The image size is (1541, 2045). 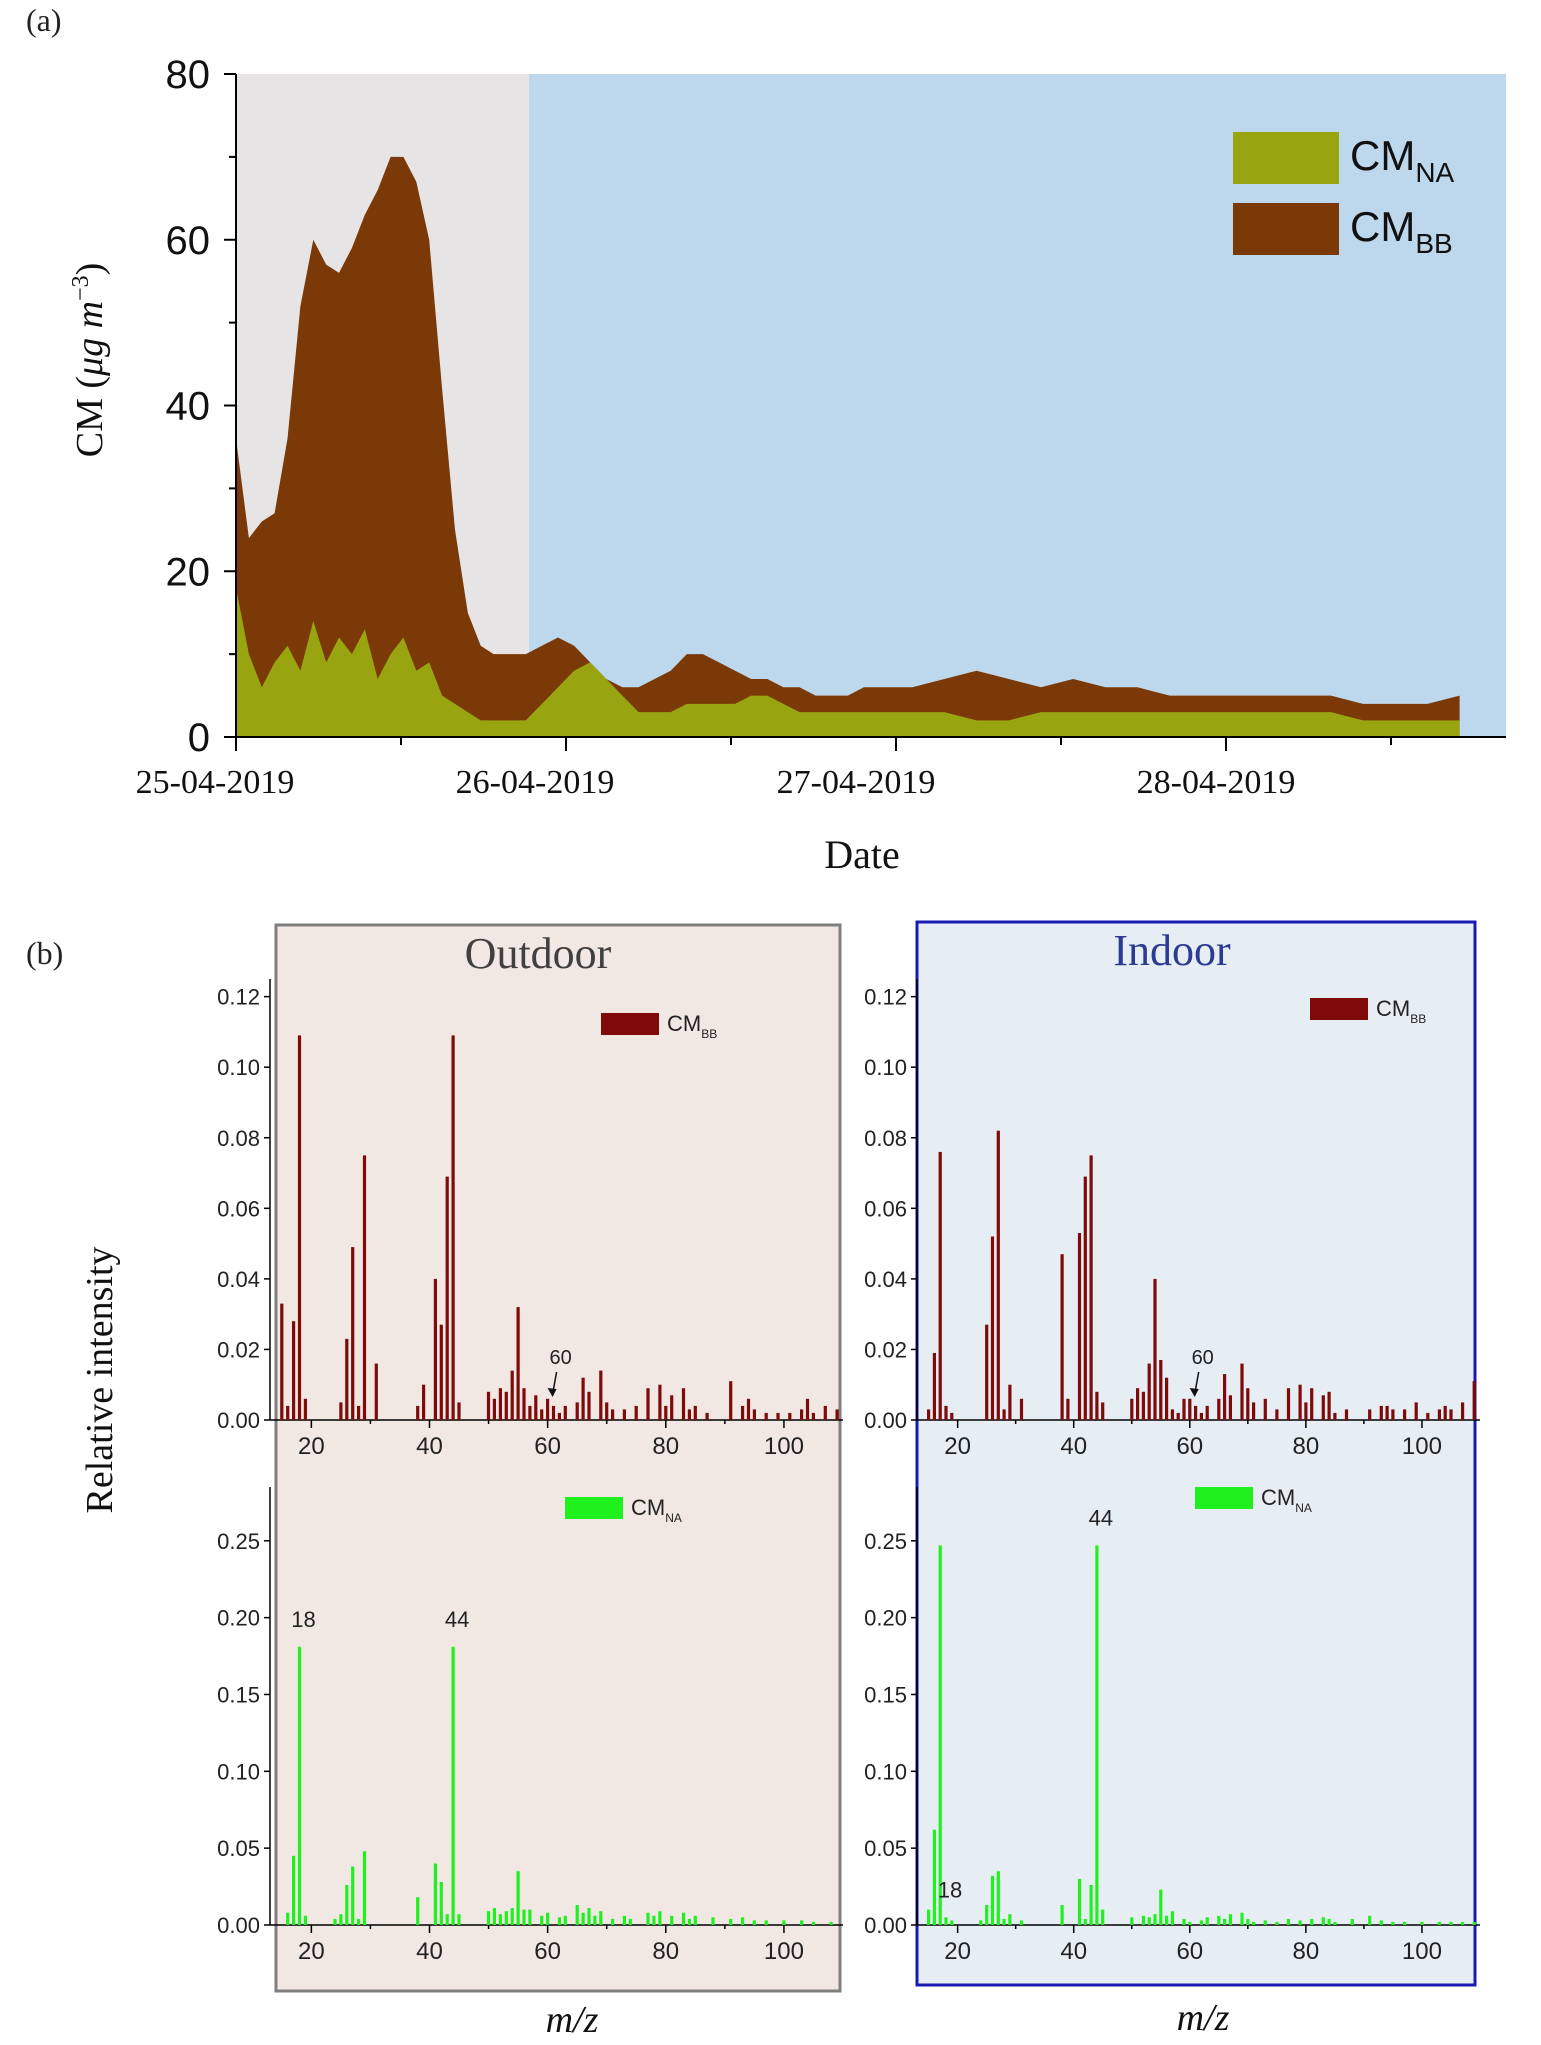 What do you see at coordinates (885, 1138) in the screenshot?
I see `y-tick-label: 0.08` at bounding box center [885, 1138].